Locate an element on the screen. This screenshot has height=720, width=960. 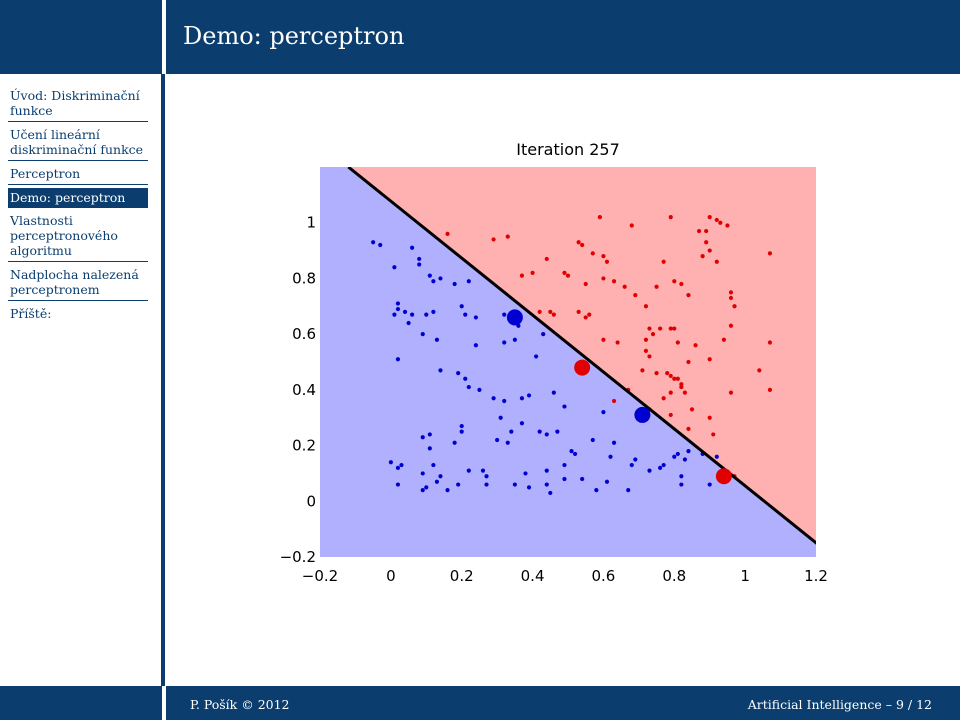
highlighted-blue-point is located at coordinates (514, 317).